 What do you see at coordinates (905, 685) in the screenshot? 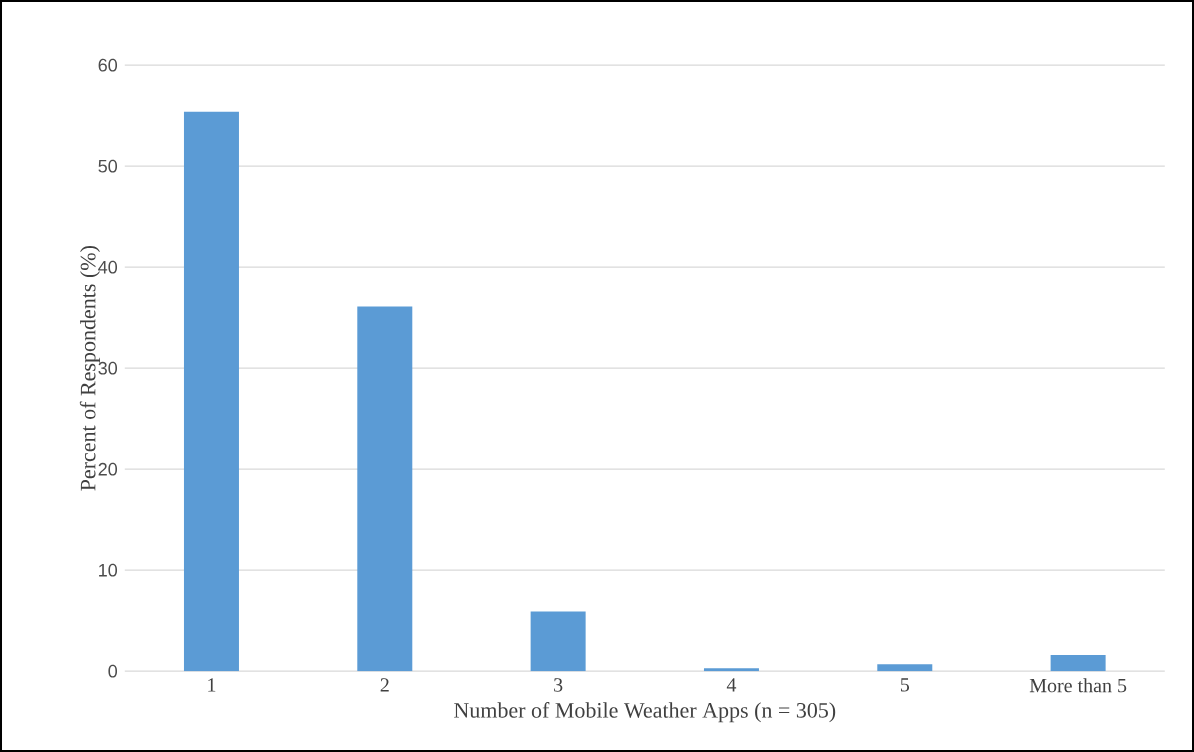
I see `x-tick-label: 5` at bounding box center [905, 685].